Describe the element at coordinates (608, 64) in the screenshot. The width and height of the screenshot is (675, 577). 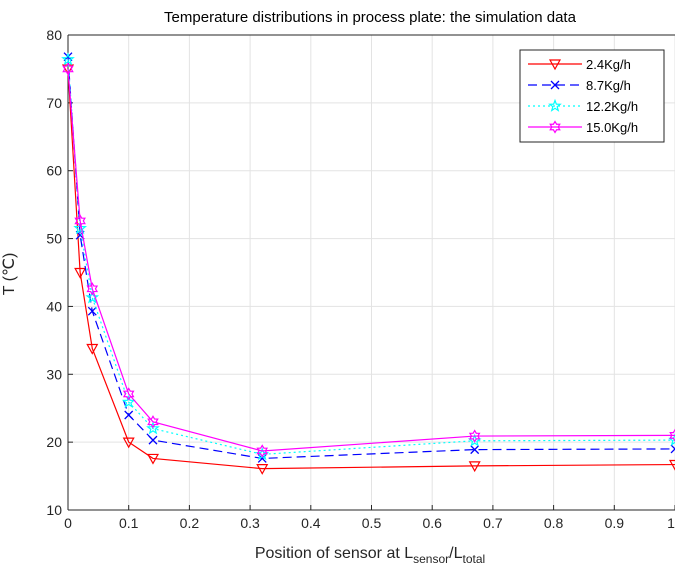
I see `legend-label-0: 2.4Kg/h` at that location.